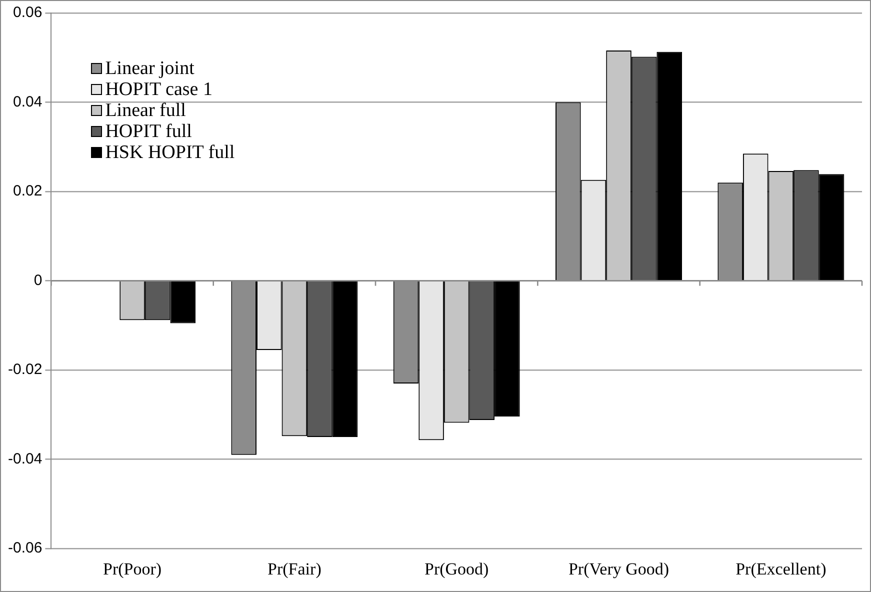  Describe the element at coordinates (781, 568) in the screenshot. I see `x-tick-label: Pr(Excellent)` at that location.